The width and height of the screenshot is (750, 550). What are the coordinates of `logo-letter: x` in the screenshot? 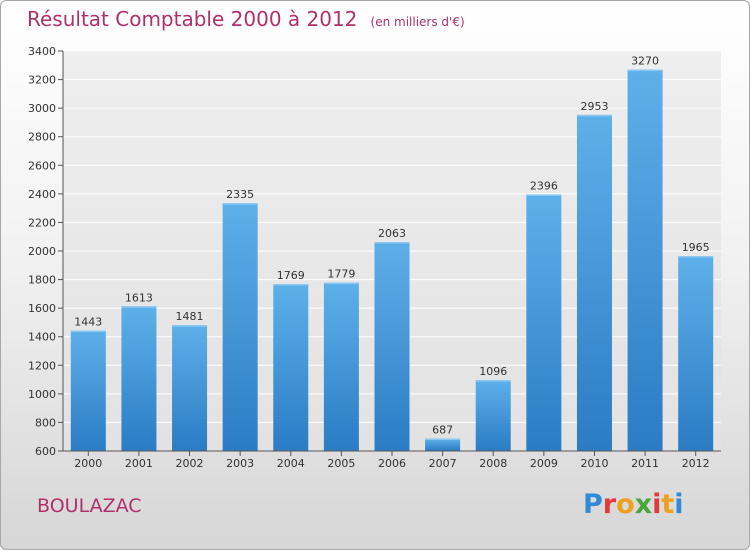 It's located at (643, 504).